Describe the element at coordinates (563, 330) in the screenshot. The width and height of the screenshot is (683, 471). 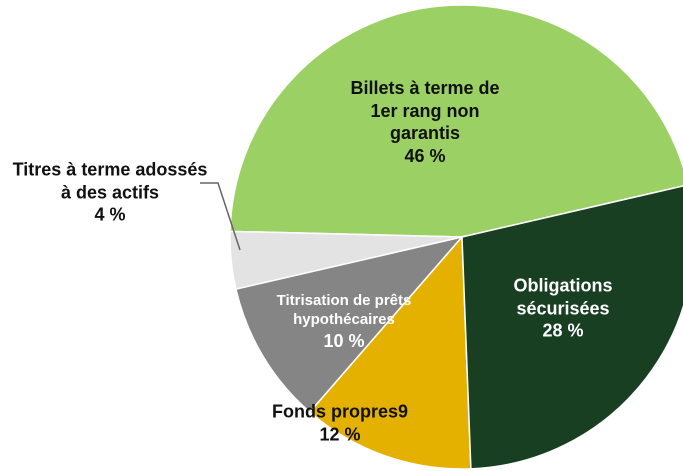
I see `value-label: 28 %` at that location.